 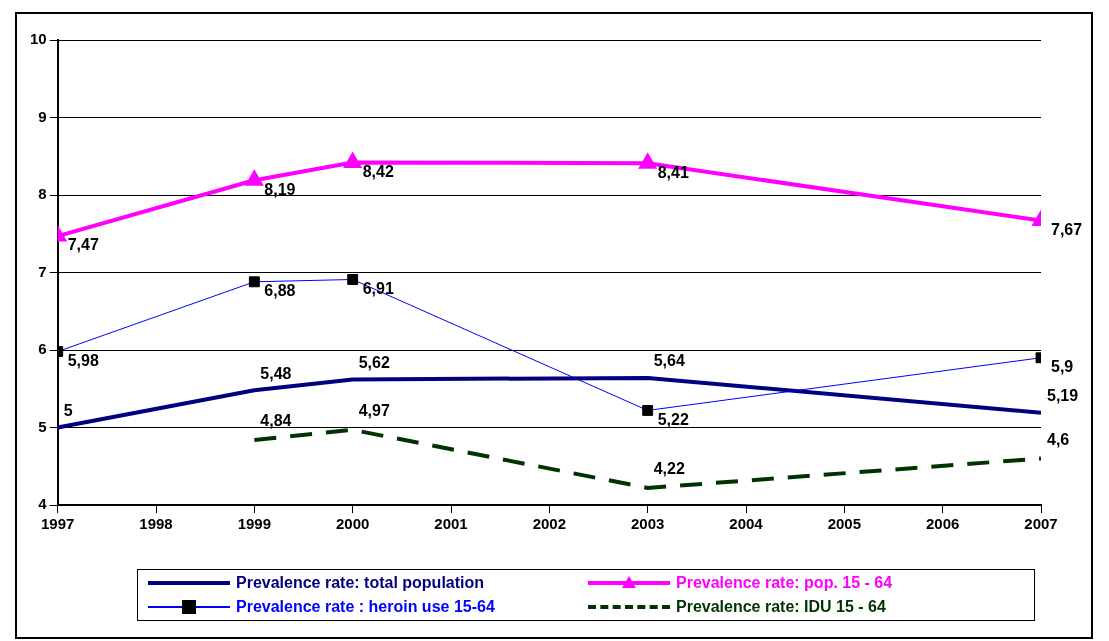 I want to click on line-series, so click(x=646, y=458).